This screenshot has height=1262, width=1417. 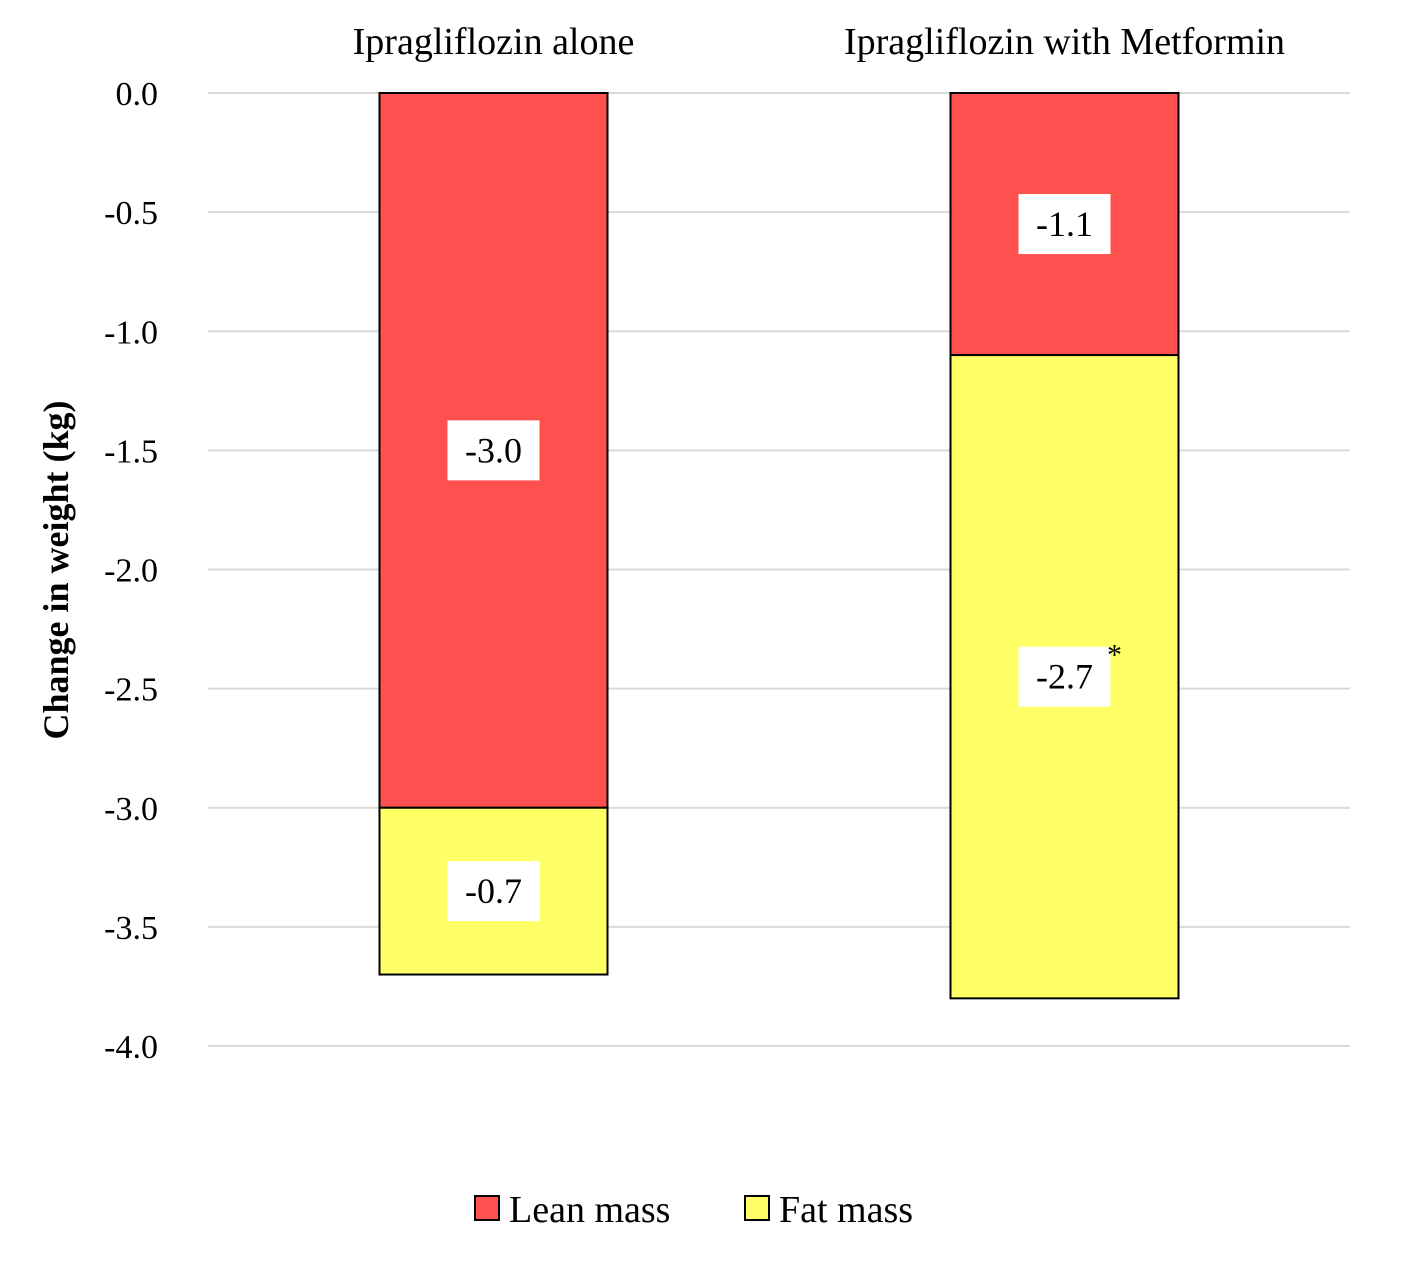 What do you see at coordinates (693, 1210) in the screenshot?
I see `legend: Lean mass Fat mass` at bounding box center [693, 1210].